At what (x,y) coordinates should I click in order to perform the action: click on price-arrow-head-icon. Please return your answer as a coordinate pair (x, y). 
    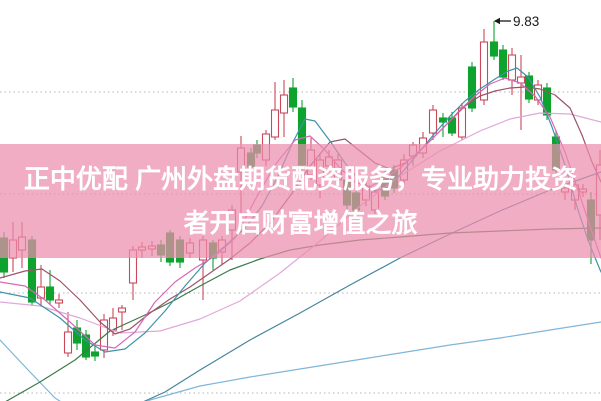
    Looking at the image, I should click on (497, 21).